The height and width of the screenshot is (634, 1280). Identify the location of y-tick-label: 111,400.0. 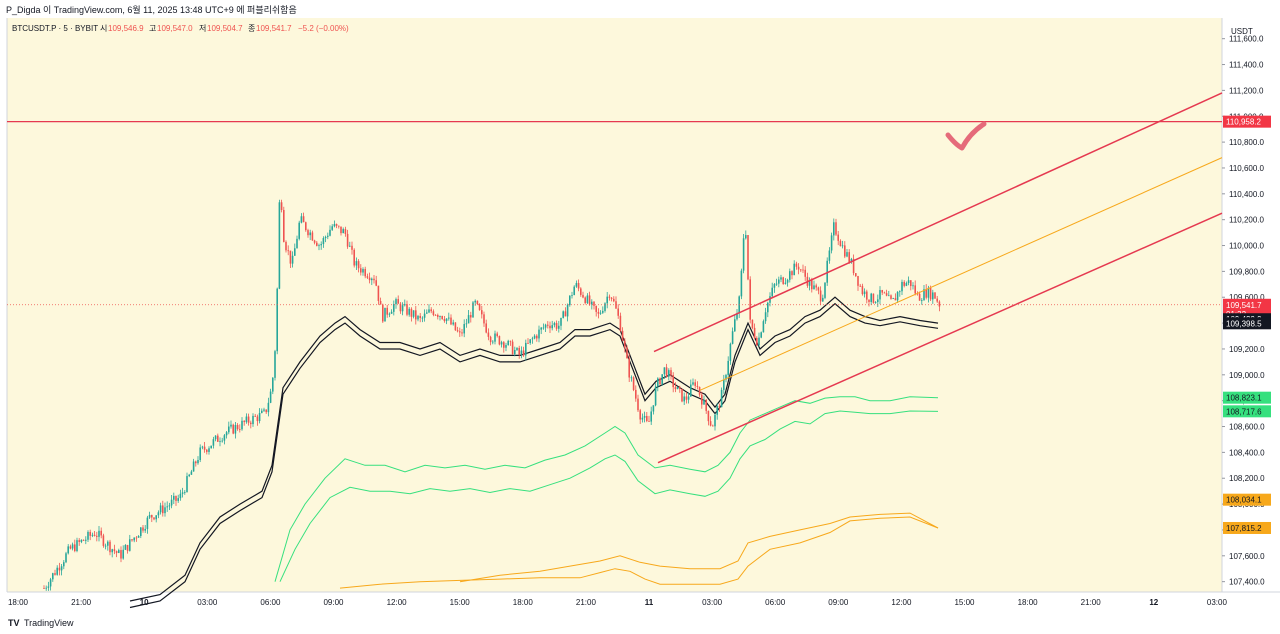
(1246, 65).